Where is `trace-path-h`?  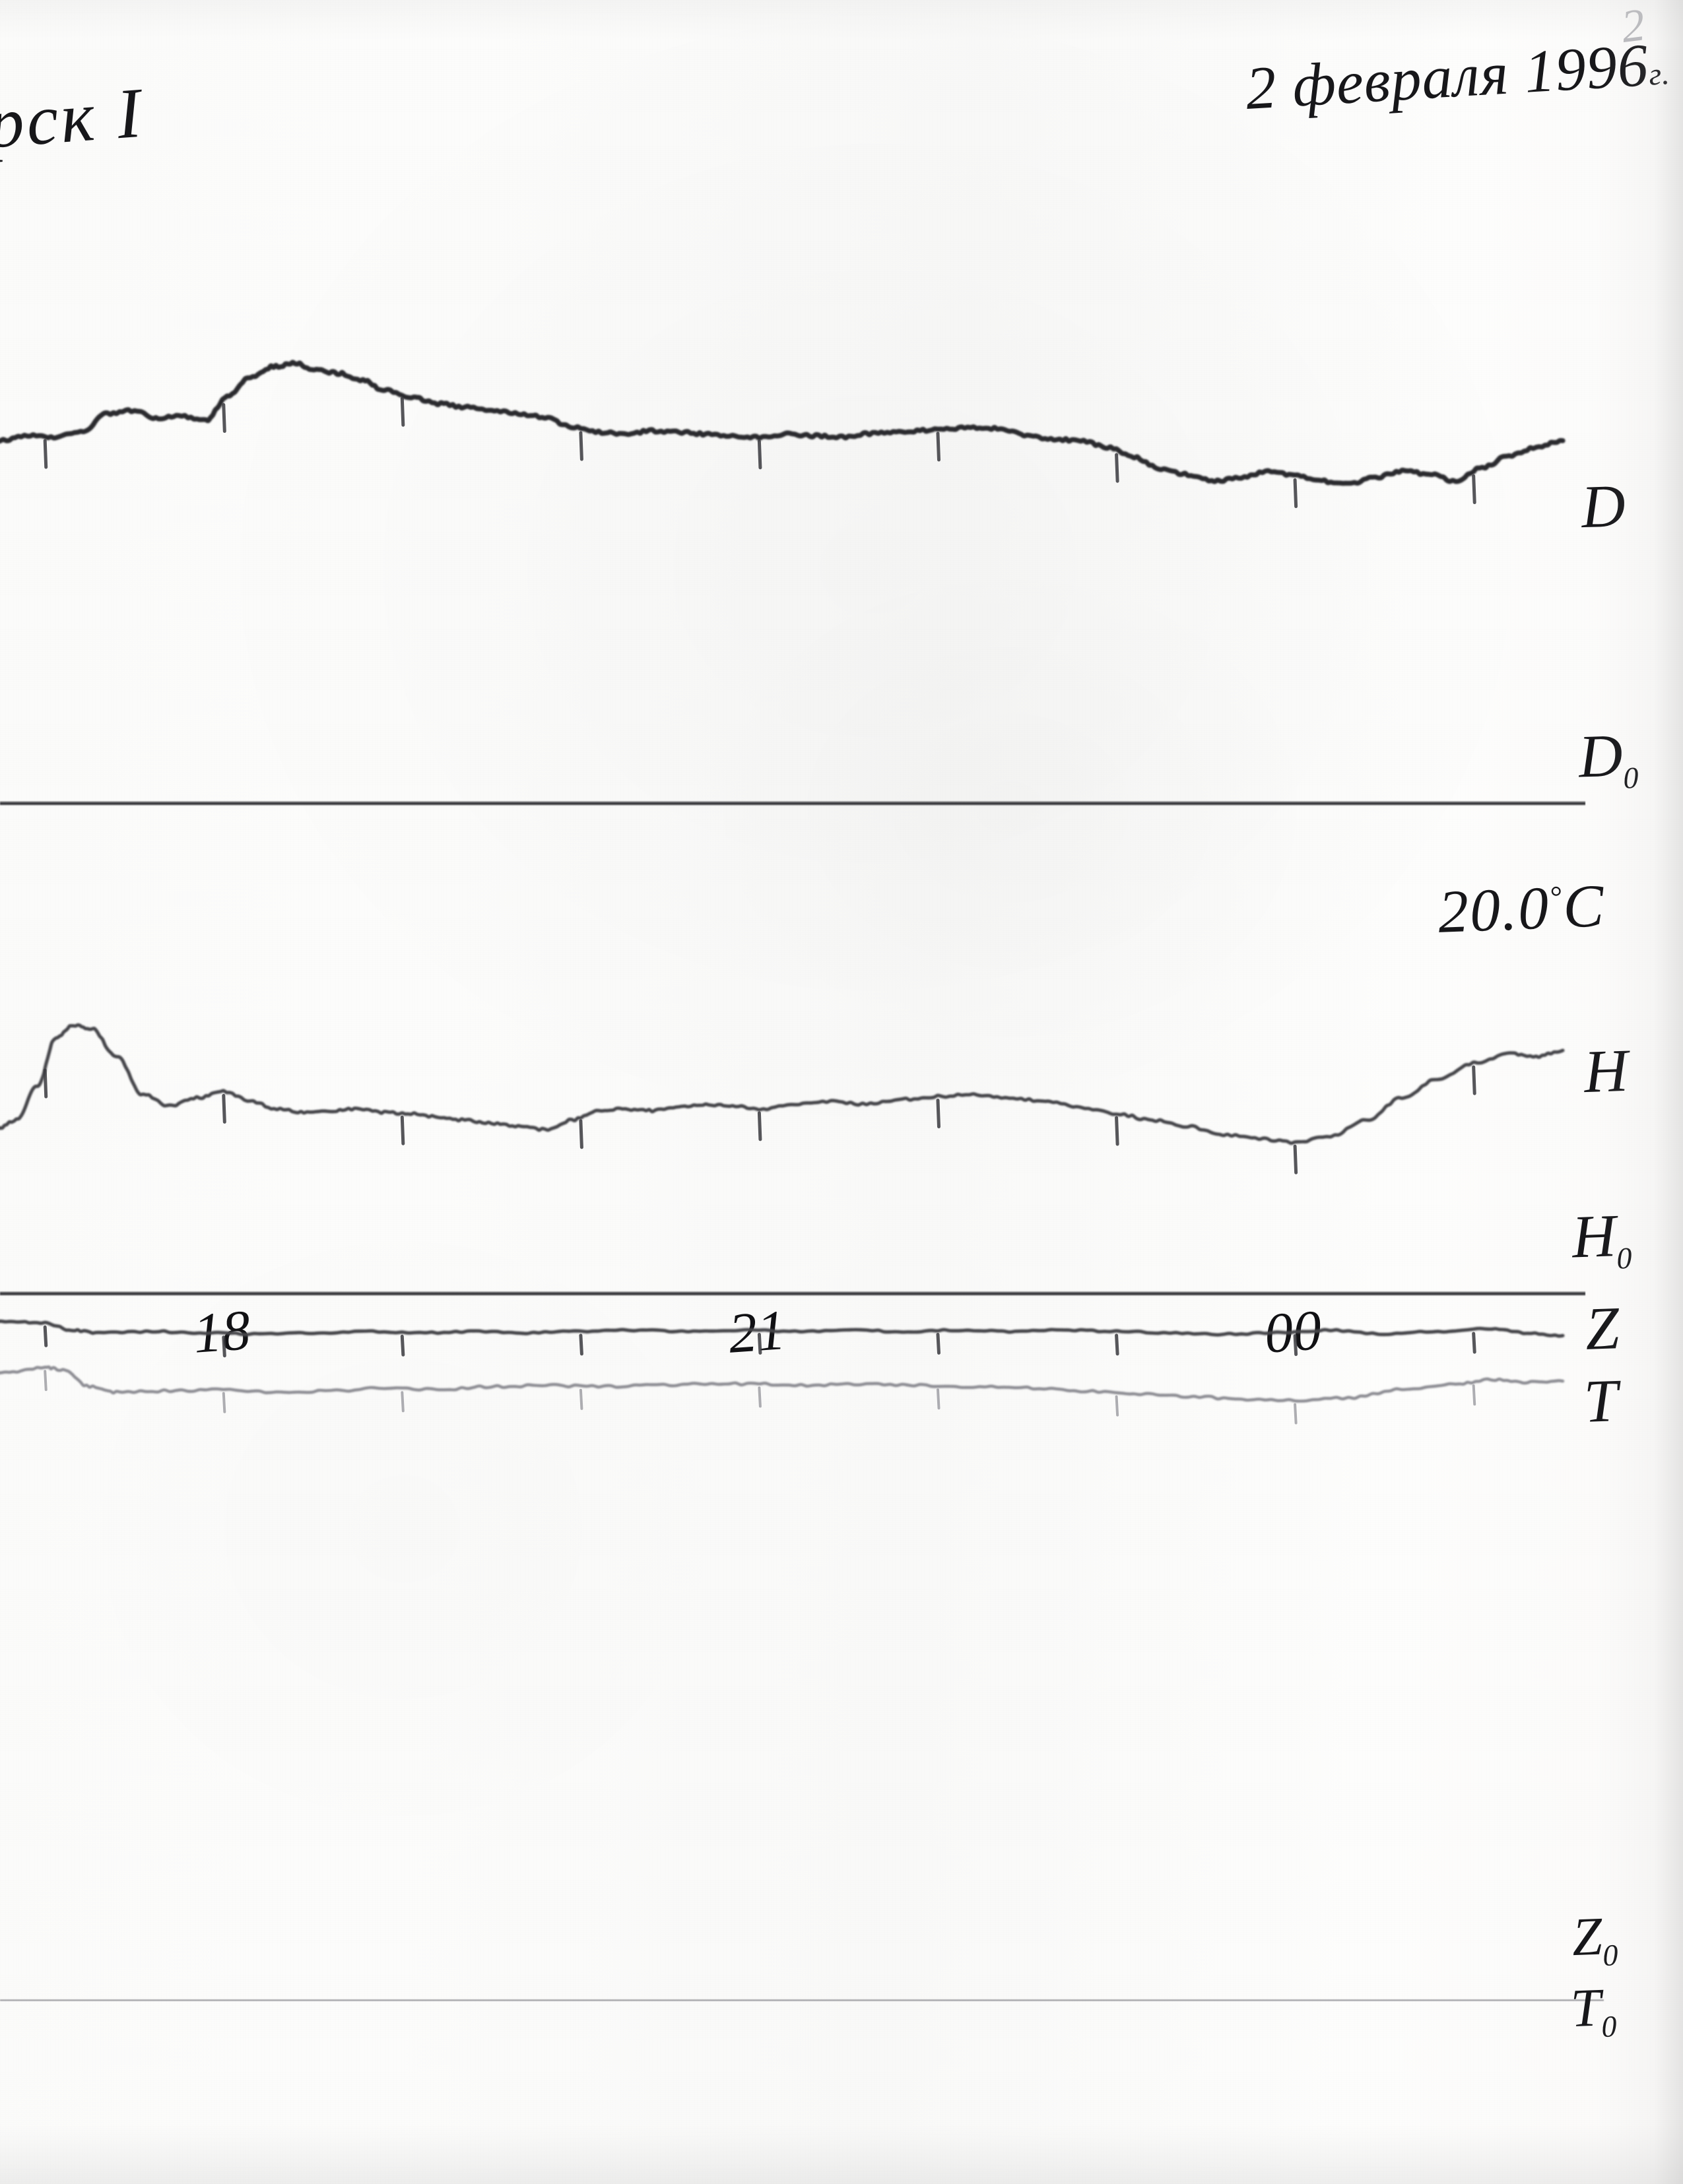
trace-path-h is located at coordinates (782, 1084).